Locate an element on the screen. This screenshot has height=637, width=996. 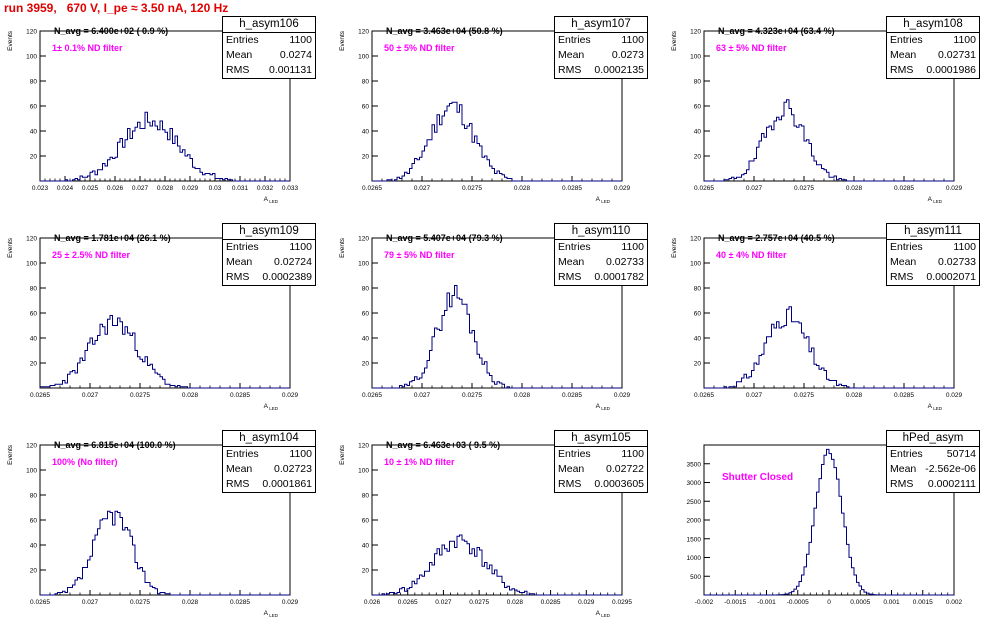
x-tick-label: 0.023 is located at coordinates (40, 188).